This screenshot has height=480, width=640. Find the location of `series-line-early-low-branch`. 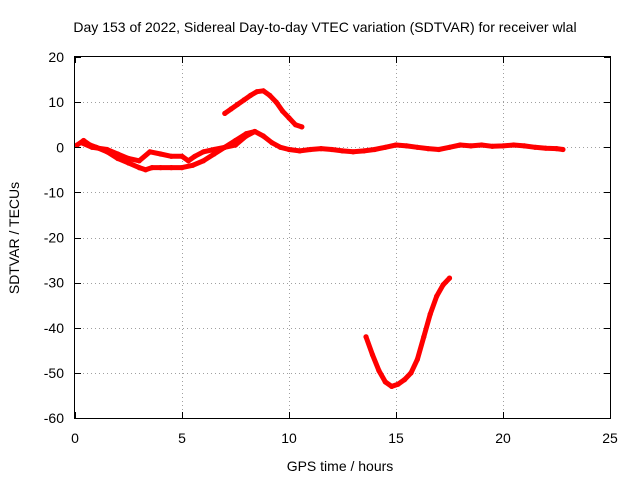

series-line-early-low-branch is located at coordinates (168, 146).